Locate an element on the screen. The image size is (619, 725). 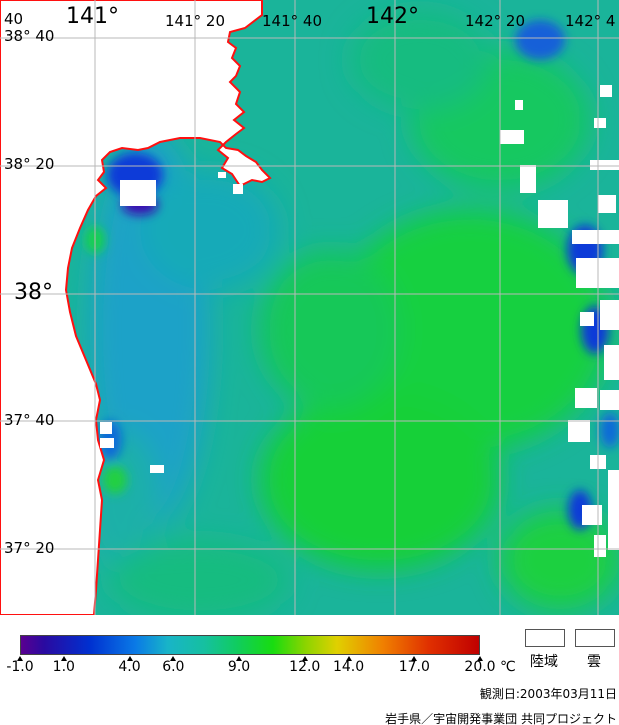
temperature-colorbar is located at coordinates (250, 645).